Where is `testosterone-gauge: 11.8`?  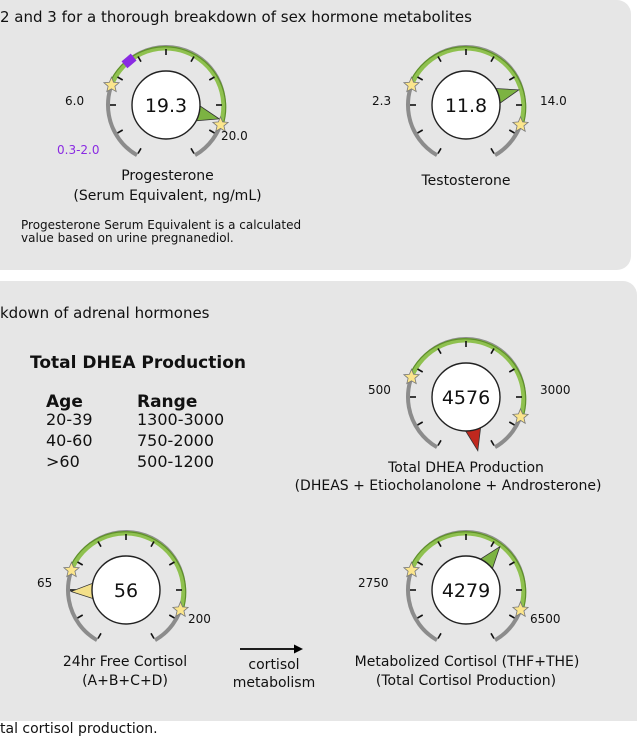 testosterone-gauge: 11.8 is located at coordinates (466, 100).